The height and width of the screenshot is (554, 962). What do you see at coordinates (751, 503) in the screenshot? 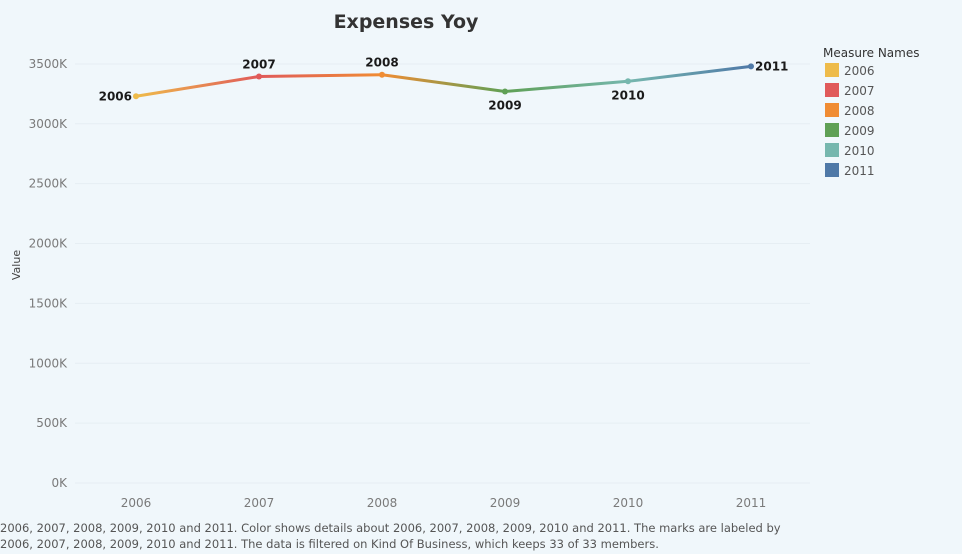
I see `x-tick-label: 2011` at bounding box center [751, 503].